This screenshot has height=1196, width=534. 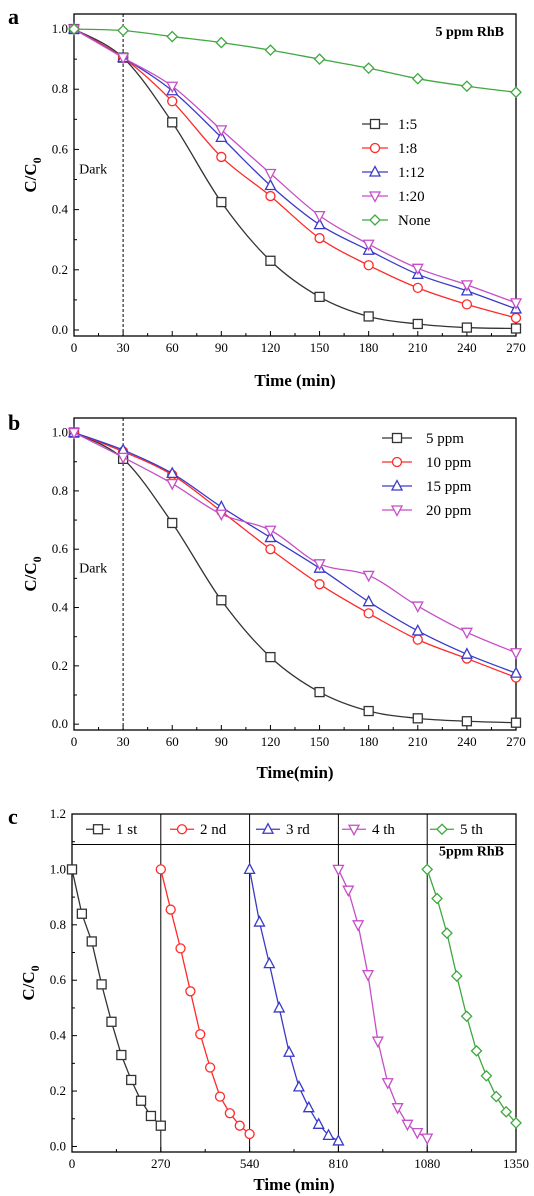 I want to click on legend-label: 1:8, so click(x=407, y=149).